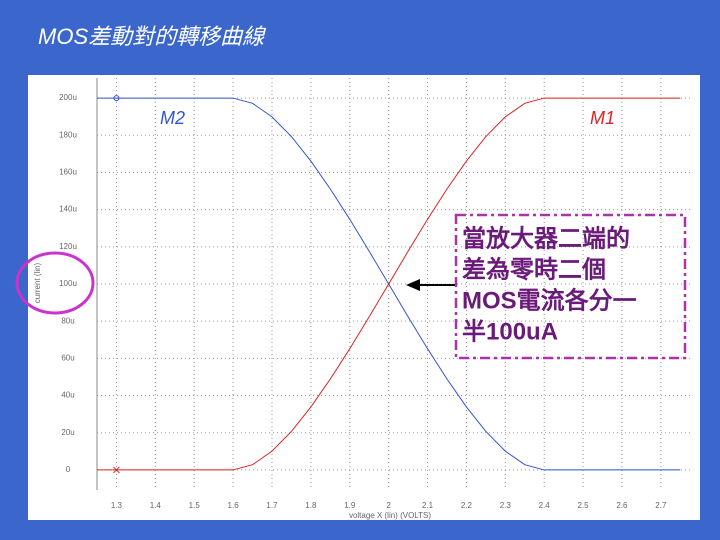 The height and width of the screenshot is (540, 720). What do you see at coordinates (546, 238) in the screenshot?
I see `annotation-line: 當放大器二端的` at bounding box center [546, 238].